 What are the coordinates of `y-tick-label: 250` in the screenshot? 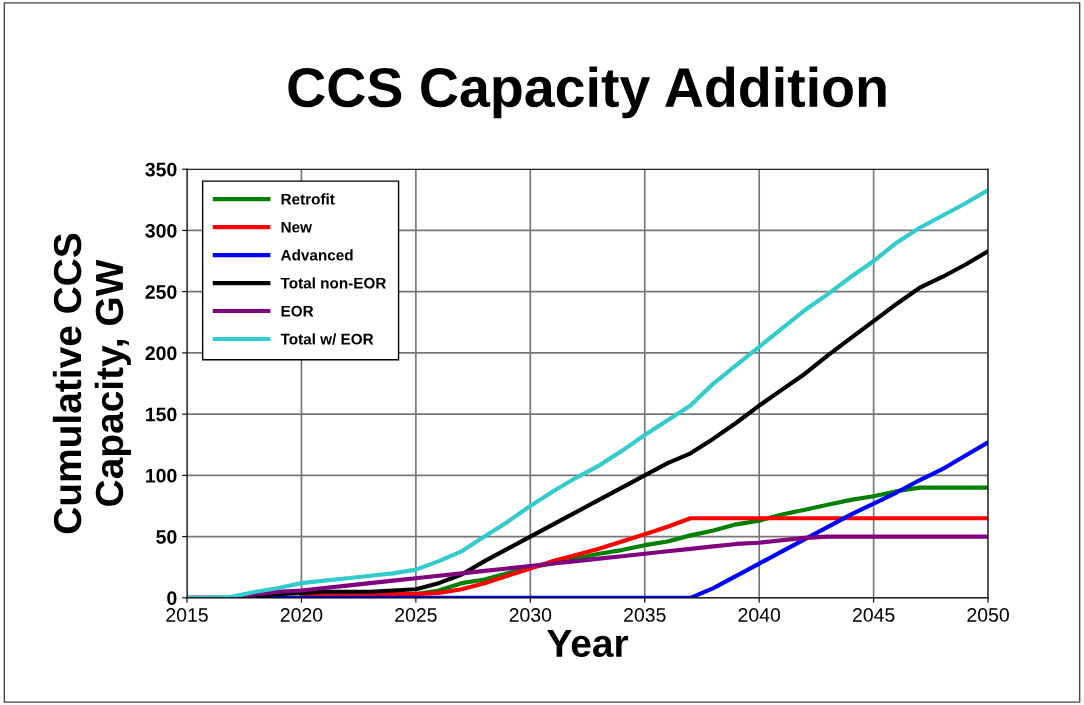 It's located at (161, 292).